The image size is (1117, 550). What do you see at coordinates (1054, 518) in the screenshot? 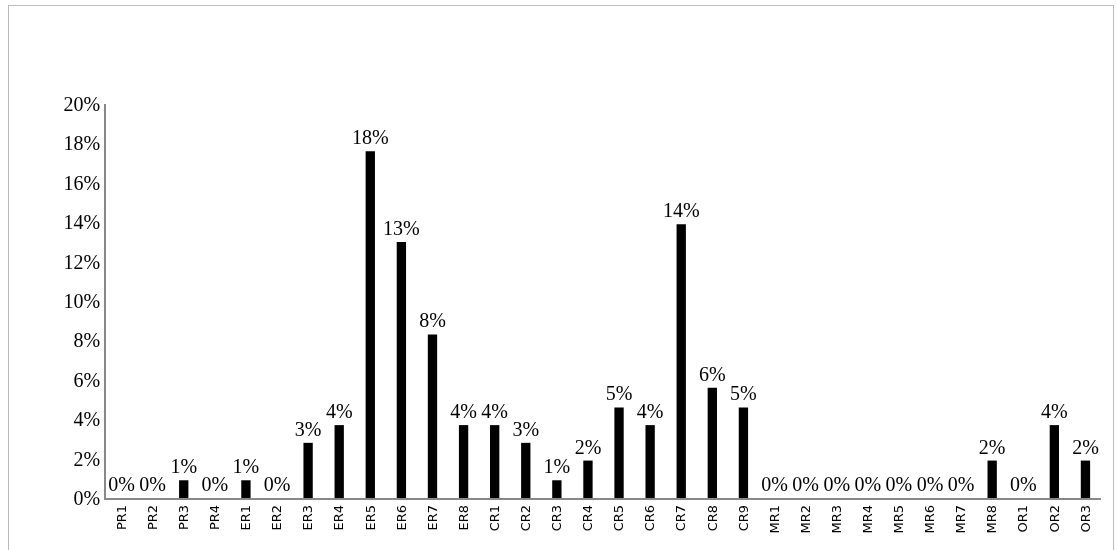
I see `x-tick-label: OR2` at bounding box center [1054, 518].